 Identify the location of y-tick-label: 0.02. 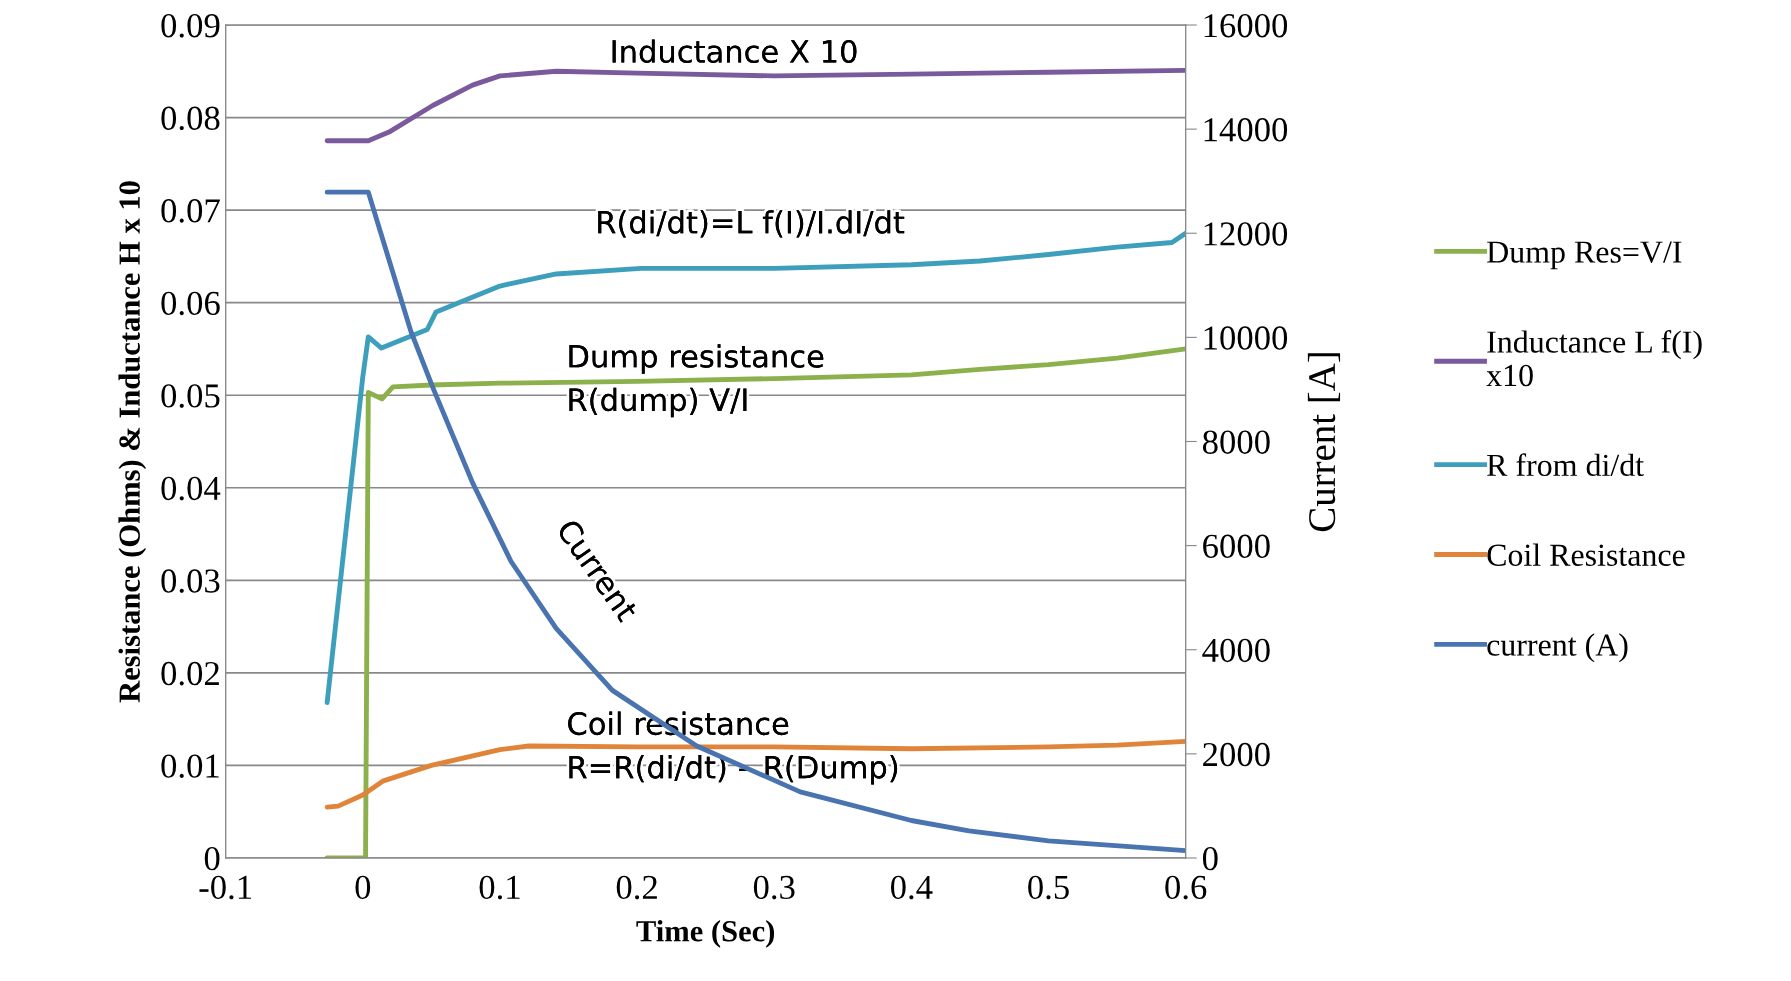
(190, 673).